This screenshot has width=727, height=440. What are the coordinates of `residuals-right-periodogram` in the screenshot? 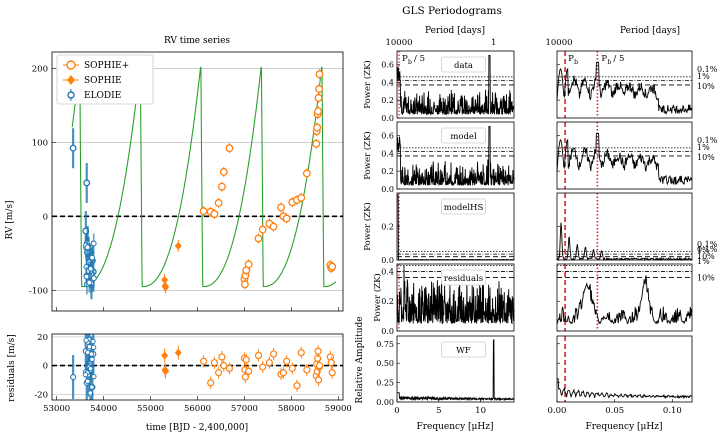 It's located at (624, 297).